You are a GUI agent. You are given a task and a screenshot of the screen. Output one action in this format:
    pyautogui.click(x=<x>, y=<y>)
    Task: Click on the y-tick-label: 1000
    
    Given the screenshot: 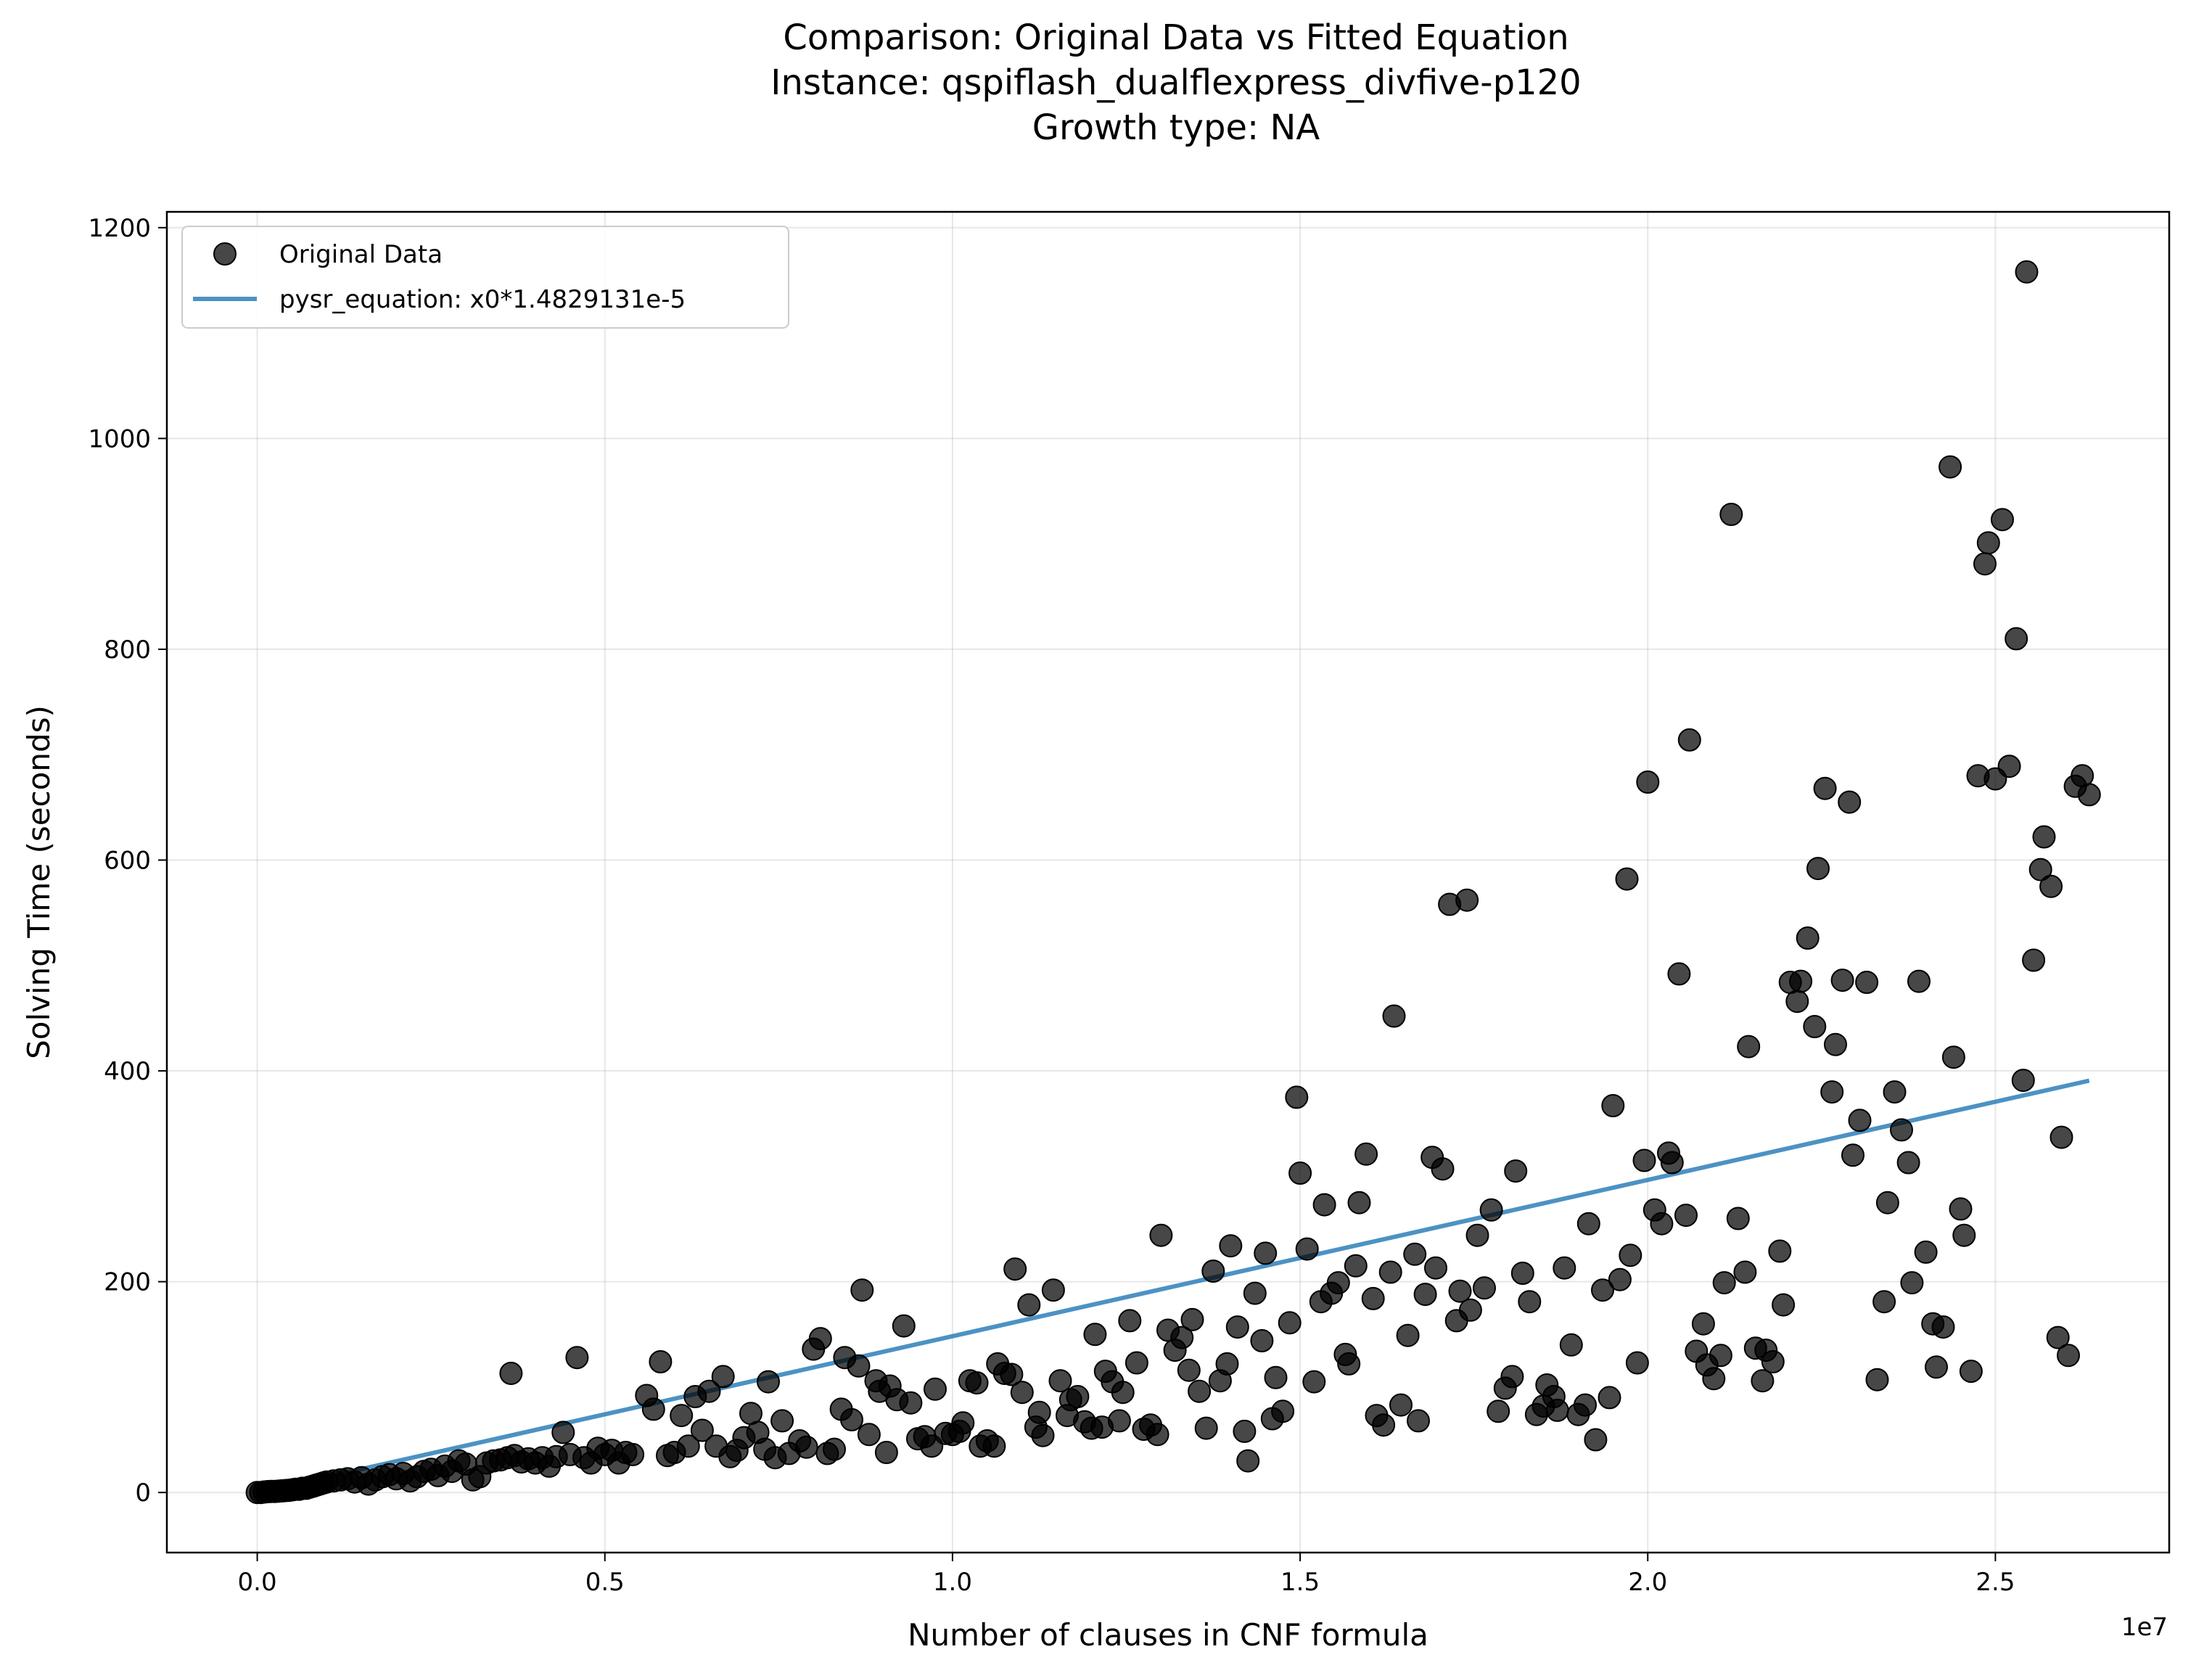 What is the action you would take?
    pyautogui.click(x=120, y=438)
    